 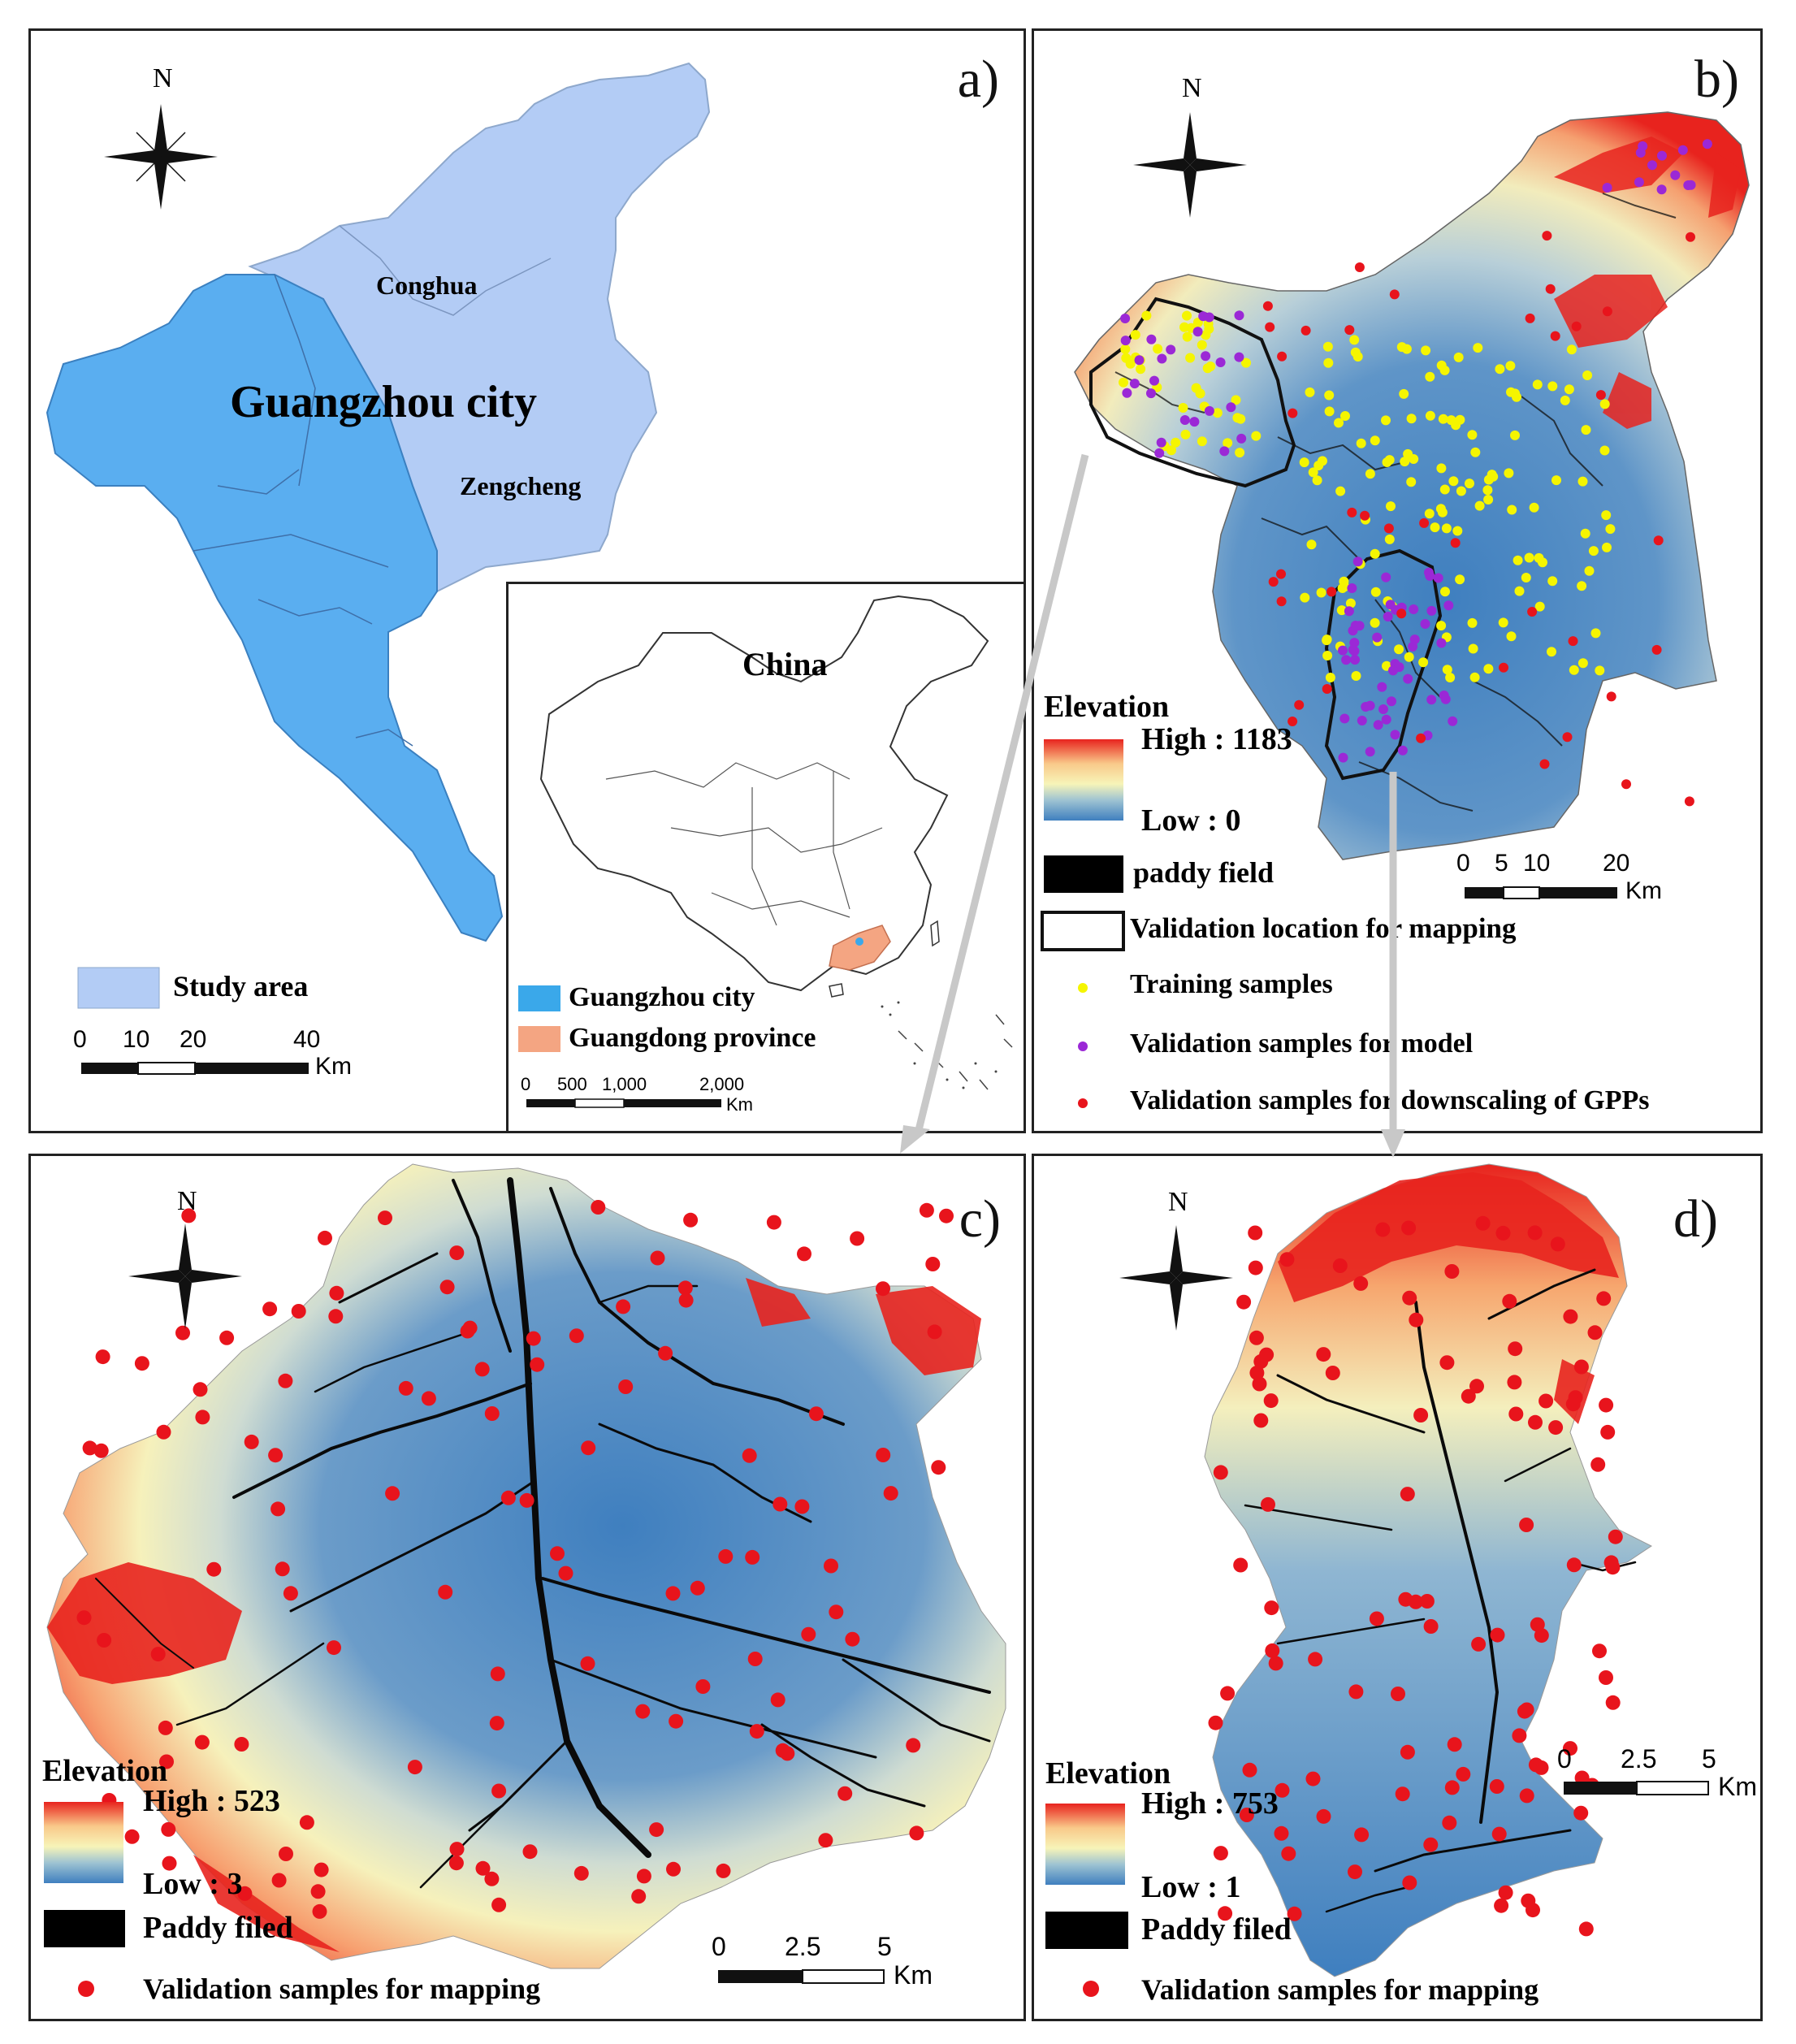 What do you see at coordinates (1192, 88) in the screenshot?
I see `north-label-b: N` at bounding box center [1192, 88].